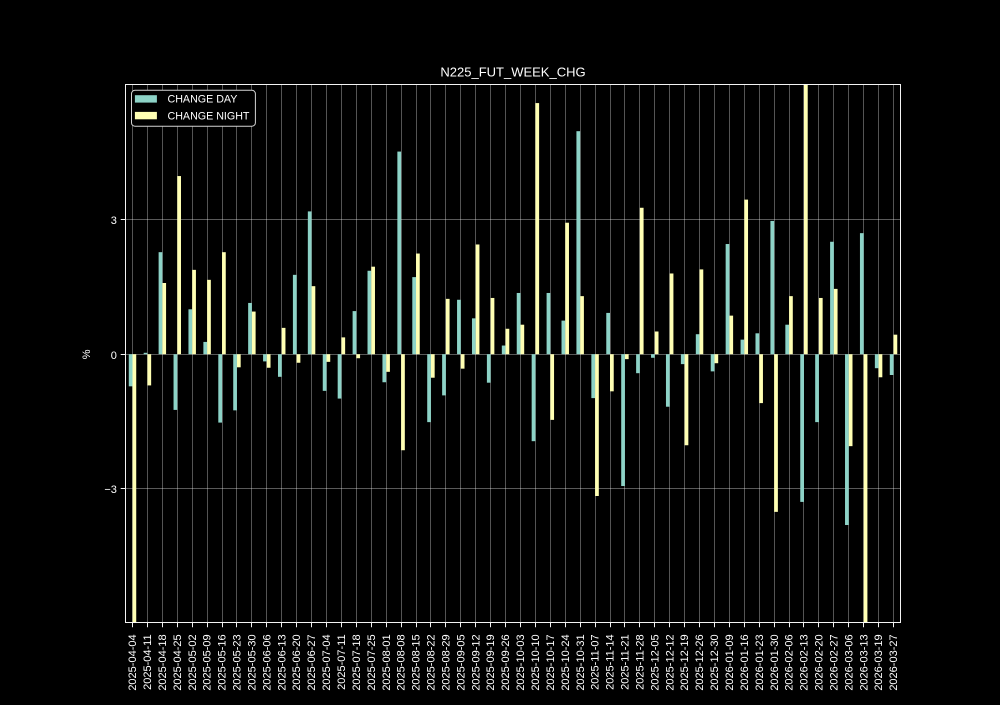 This screenshot has width=1000, height=705. Describe the element at coordinates (282, 662) in the screenshot. I see `svg-text: 2025-06-13` at that location.